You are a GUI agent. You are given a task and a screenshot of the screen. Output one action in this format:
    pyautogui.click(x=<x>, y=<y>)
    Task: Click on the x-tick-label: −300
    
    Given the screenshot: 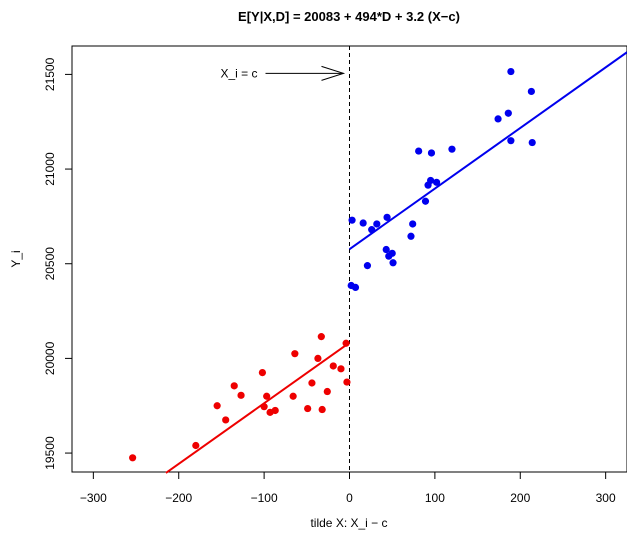 What is the action you would take?
    pyautogui.click(x=93, y=498)
    